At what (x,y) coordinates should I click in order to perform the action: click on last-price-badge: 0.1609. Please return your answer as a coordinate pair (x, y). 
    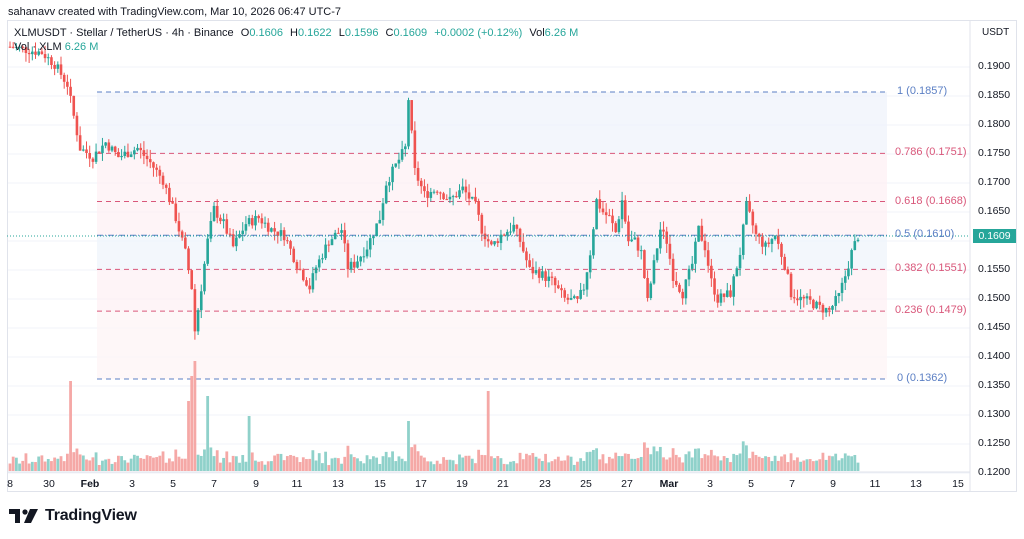
    Looking at the image, I should click on (994, 236).